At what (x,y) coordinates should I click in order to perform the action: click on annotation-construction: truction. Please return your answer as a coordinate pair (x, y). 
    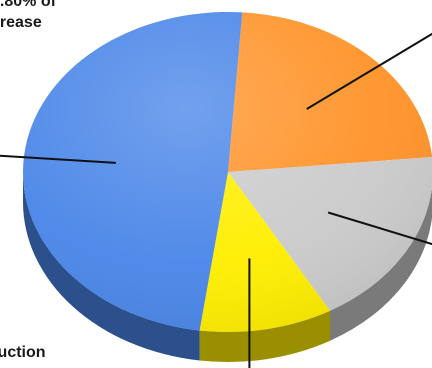
    Looking at the image, I should click on (23, 352).